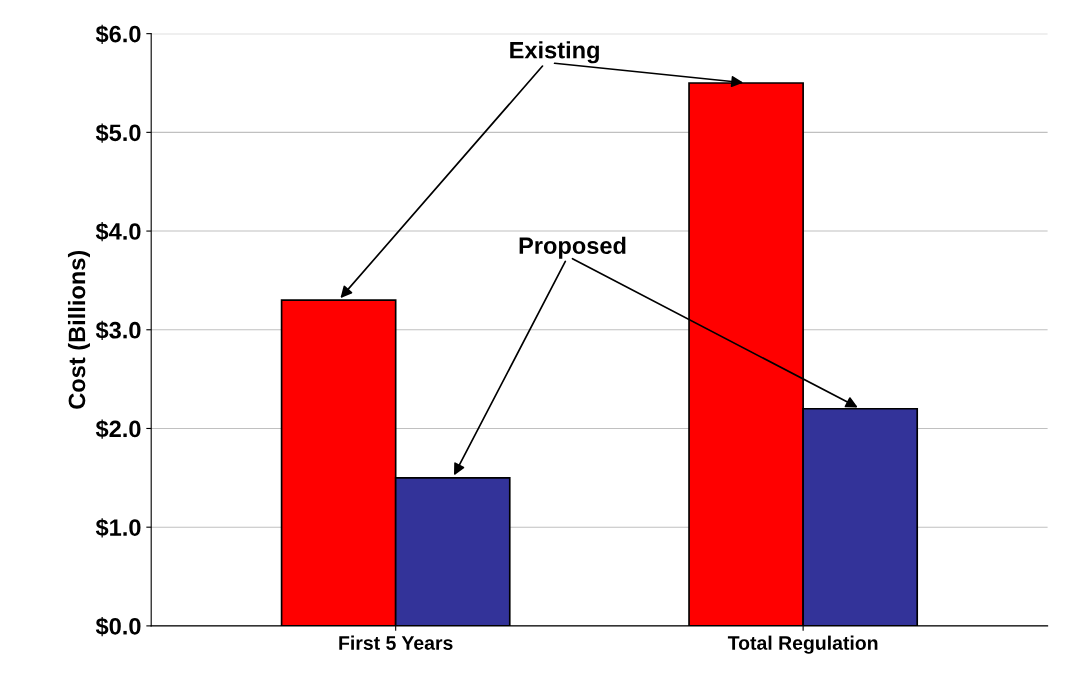 This screenshot has width=1080, height=673. I want to click on y-tick-label: $6.0, so click(118, 34).